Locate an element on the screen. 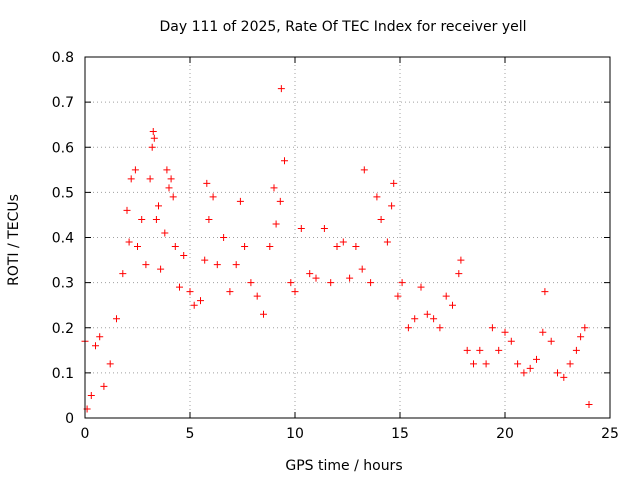 Image resolution: width=640 pixels, height=480 pixels. y-tick-label: 0 is located at coordinates (69, 419).